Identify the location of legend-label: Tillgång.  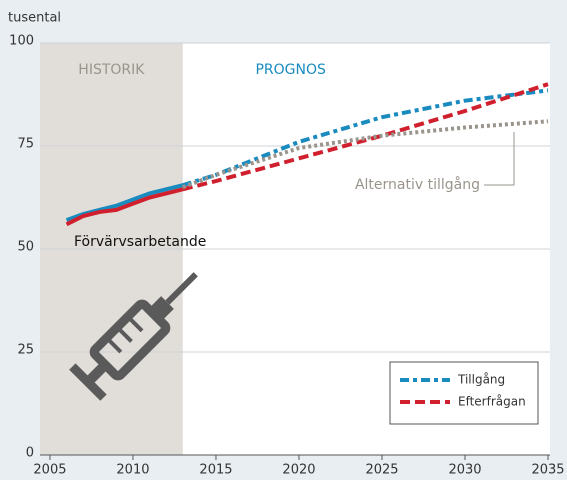
(481, 380).